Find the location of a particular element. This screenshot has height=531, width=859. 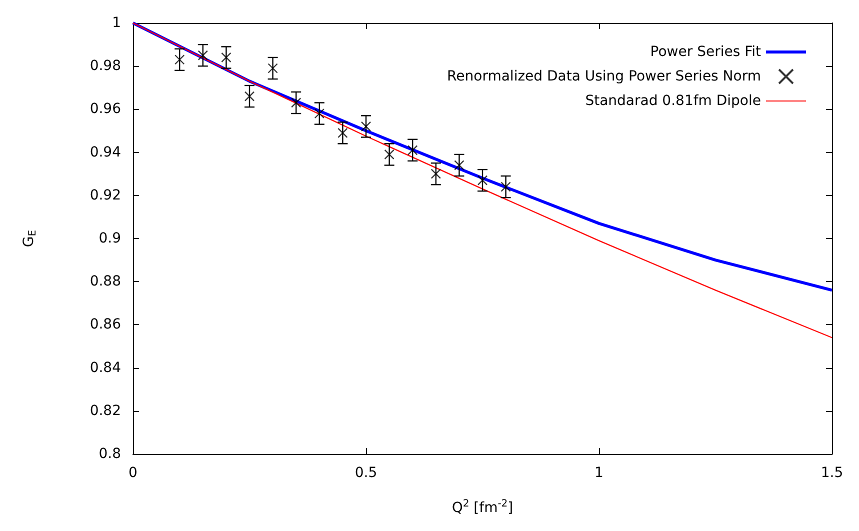

y-tick-label: 0.86 is located at coordinates (106, 324).